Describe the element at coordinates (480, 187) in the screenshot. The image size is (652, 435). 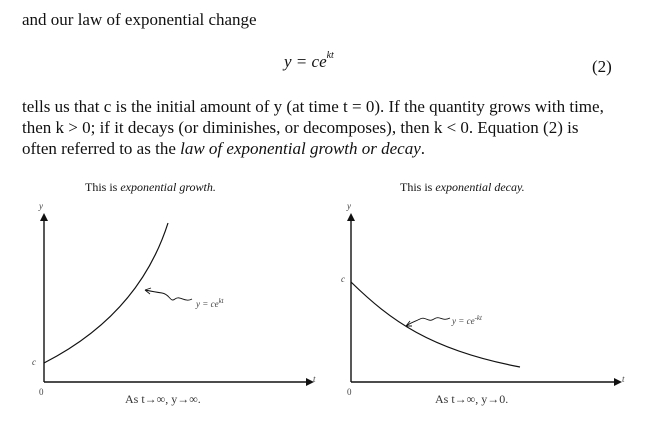
I see `decay-caption-emphasis: exponential decay.` at that location.